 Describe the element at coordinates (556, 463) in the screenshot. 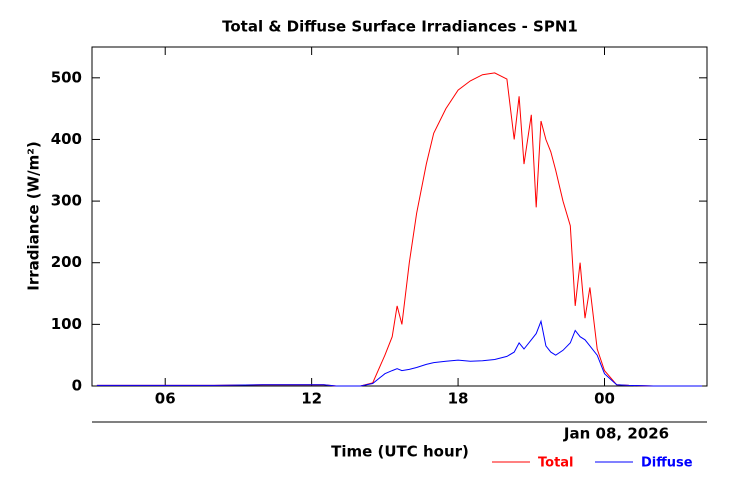

I see `legend-label: Total` at that location.